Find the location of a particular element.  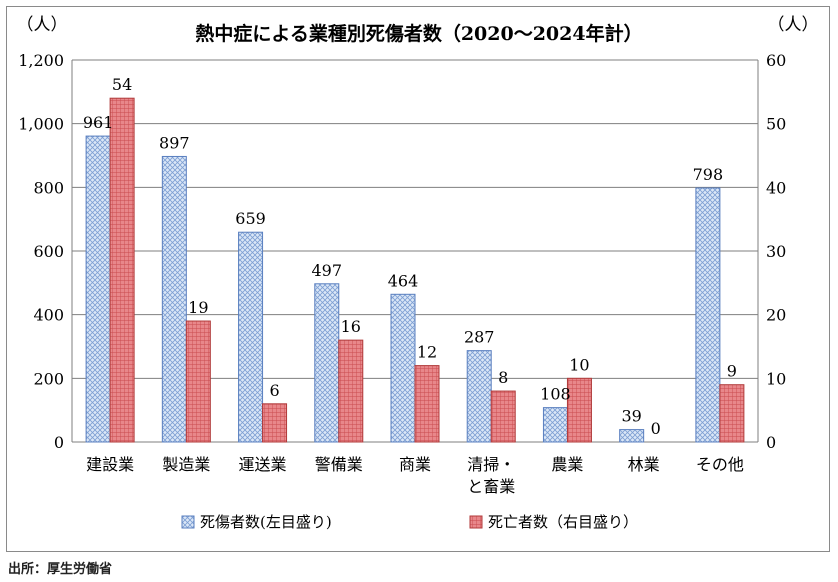

category-label: 農業 is located at coordinates (567, 464).